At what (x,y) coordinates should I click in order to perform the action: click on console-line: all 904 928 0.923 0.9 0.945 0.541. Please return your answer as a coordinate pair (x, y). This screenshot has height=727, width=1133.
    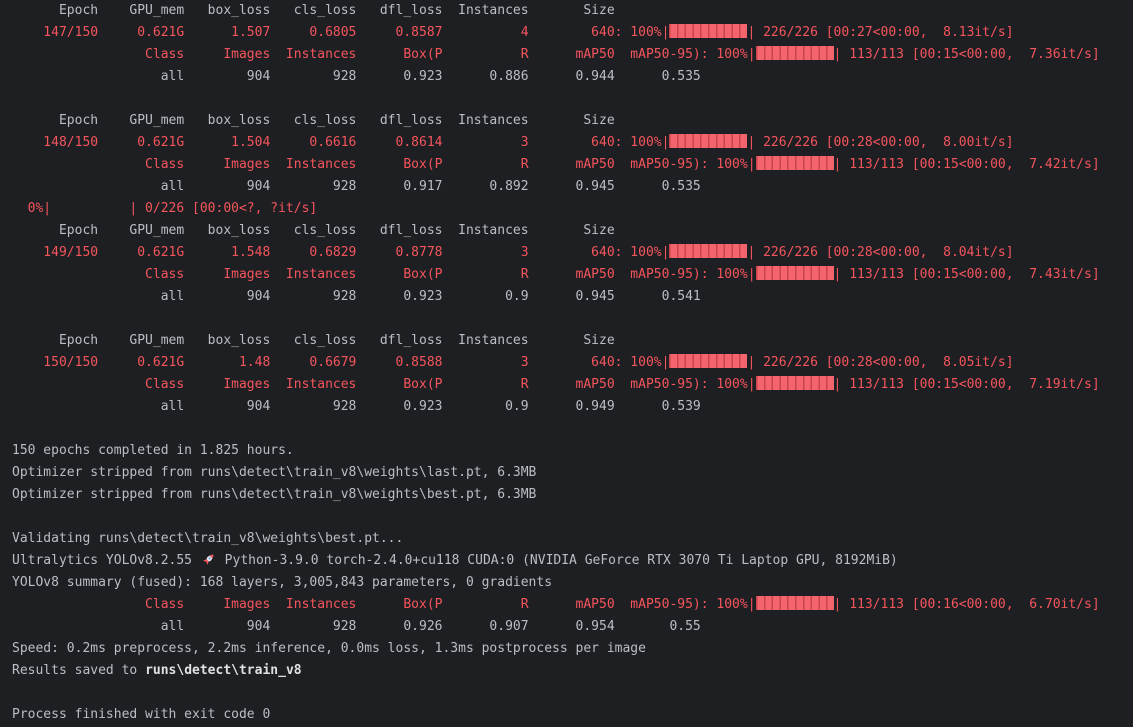
    Looking at the image, I should click on (572, 297).